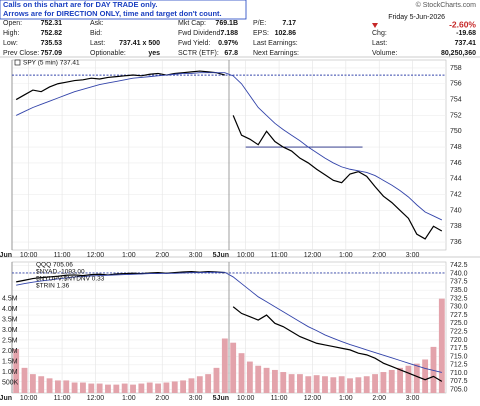 The width and height of the screenshot is (480, 406). I want to click on legend-label: QQQ 705.06, so click(54, 265).